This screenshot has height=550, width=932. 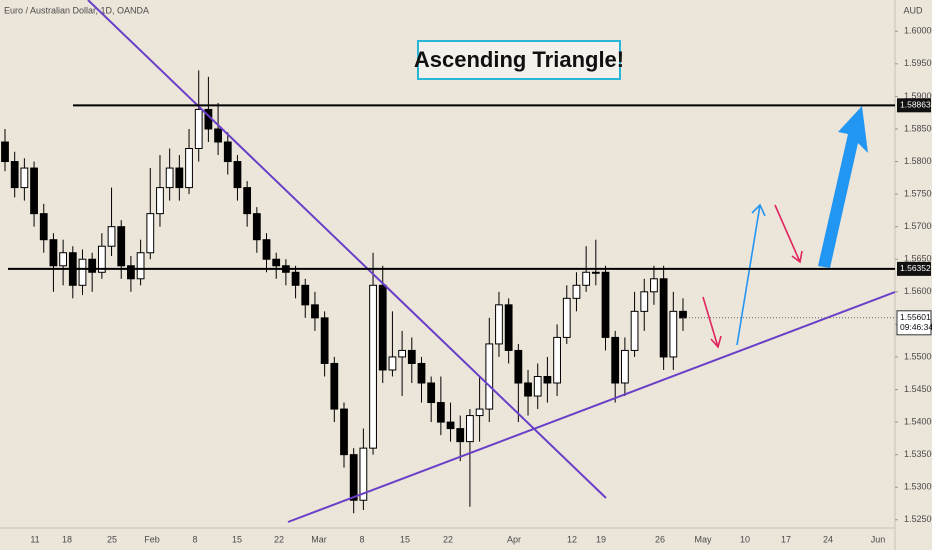 What do you see at coordinates (918, 421) in the screenshot?
I see `y-tick-label: 1.54000` at bounding box center [918, 421].